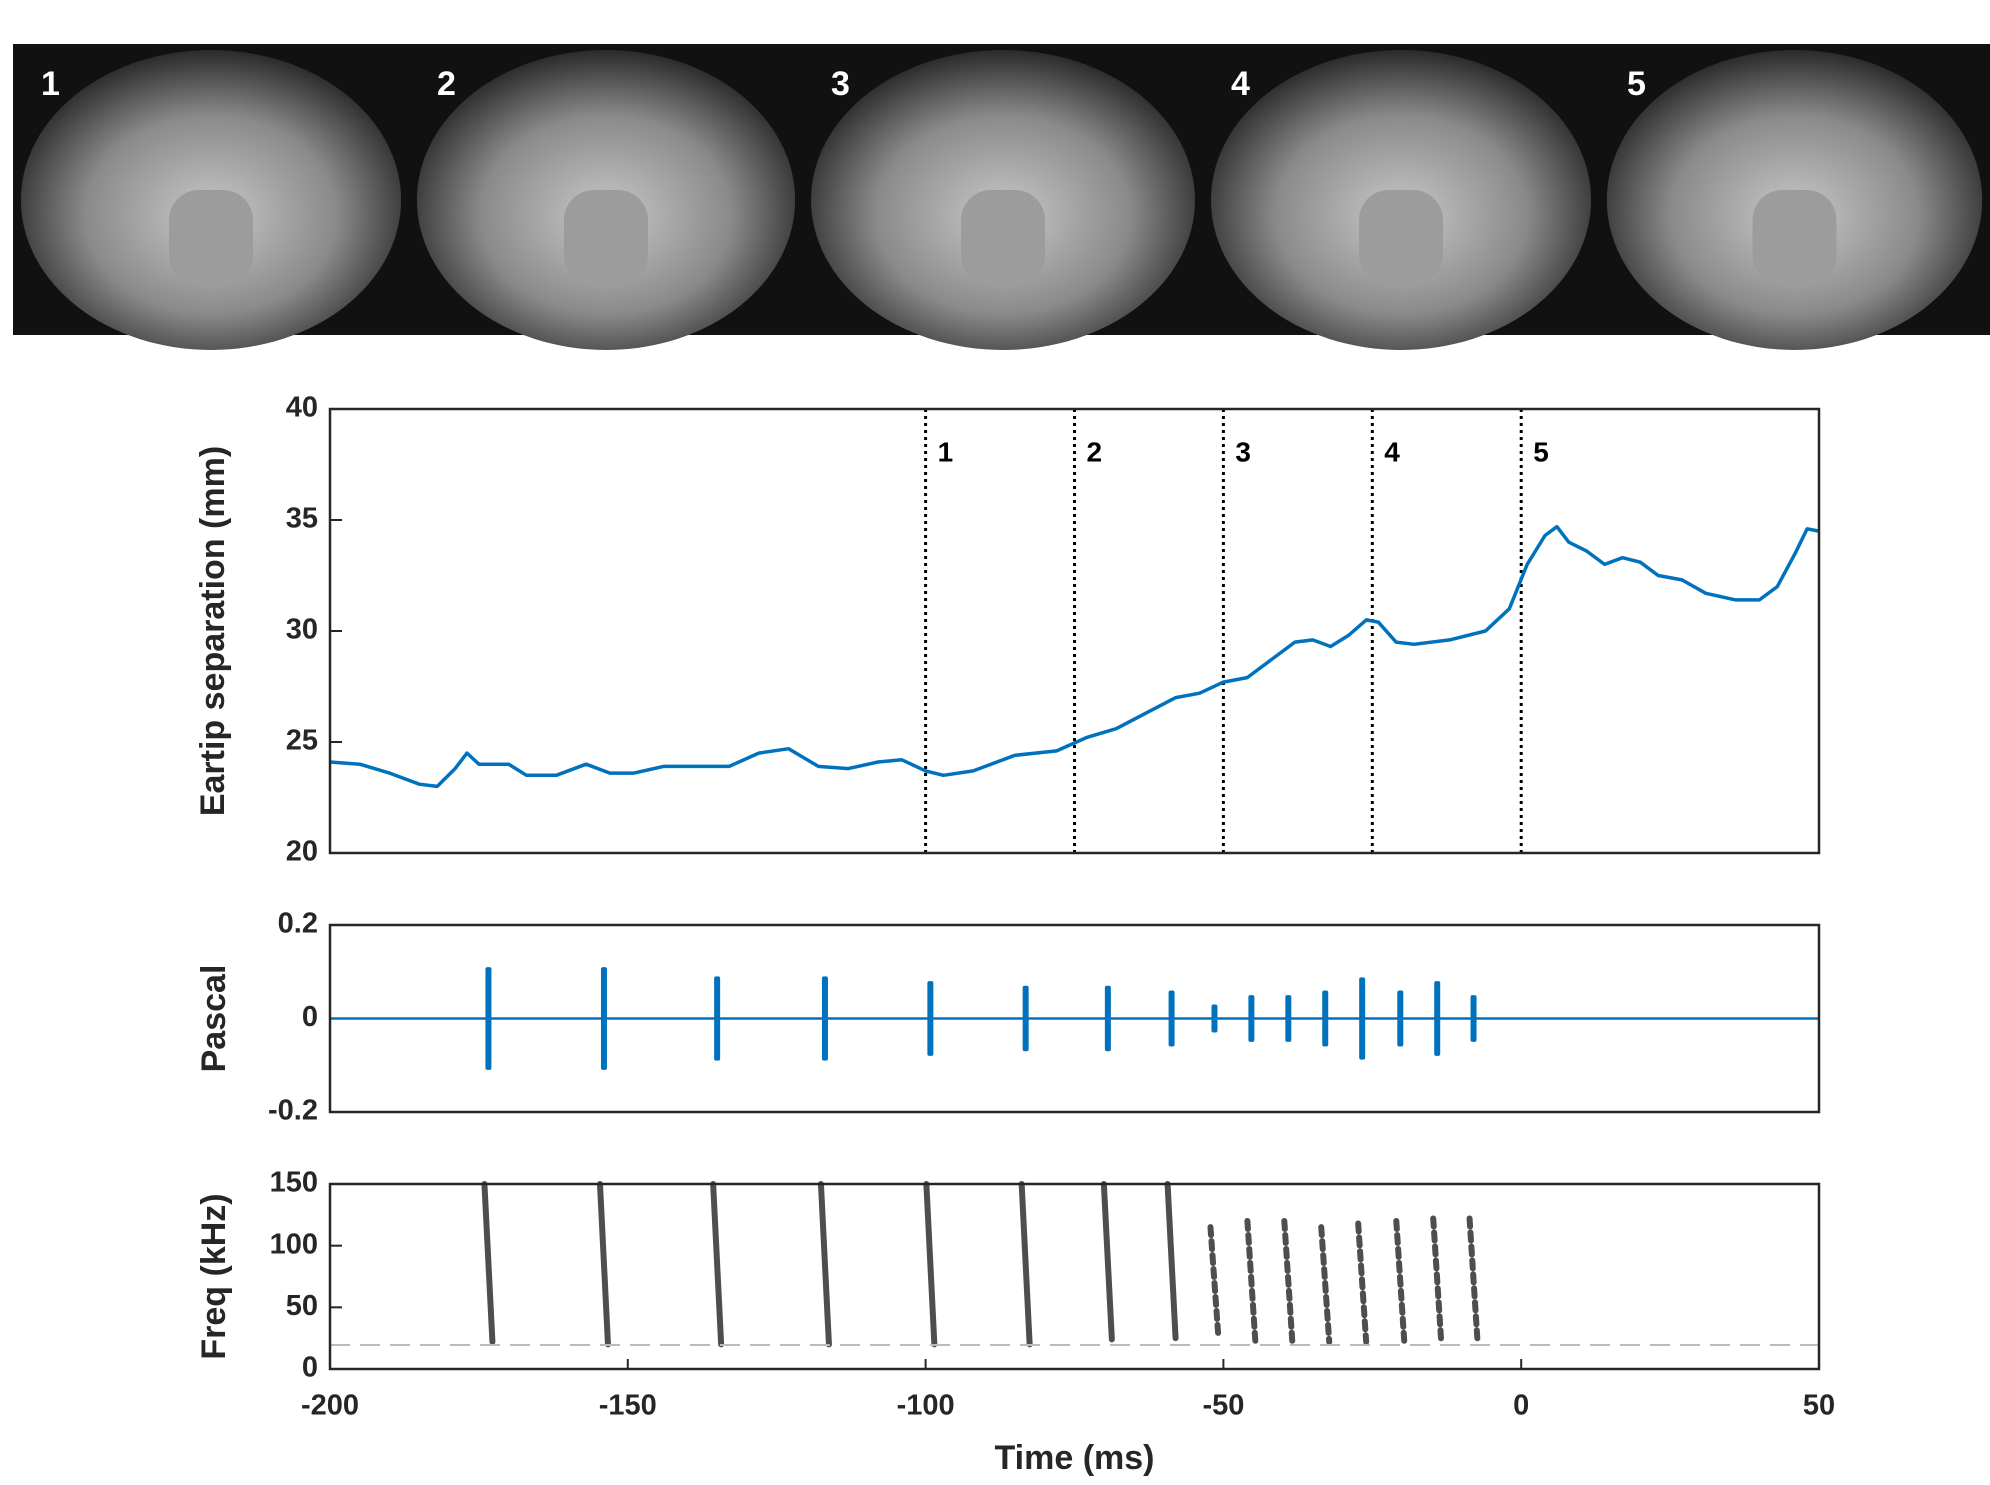  What do you see at coordinates (926, 1406) in the screenshot?
I see `x-tick-label: -100` at bounding box center [926, 1406].